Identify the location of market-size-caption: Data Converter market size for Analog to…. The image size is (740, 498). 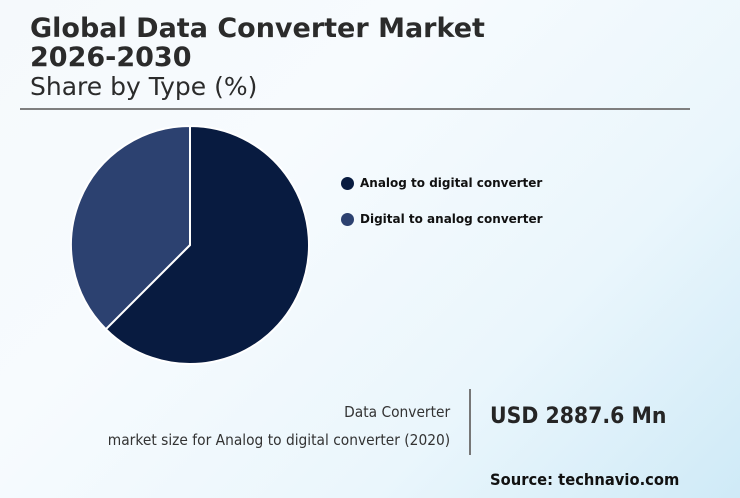
(279, 426).